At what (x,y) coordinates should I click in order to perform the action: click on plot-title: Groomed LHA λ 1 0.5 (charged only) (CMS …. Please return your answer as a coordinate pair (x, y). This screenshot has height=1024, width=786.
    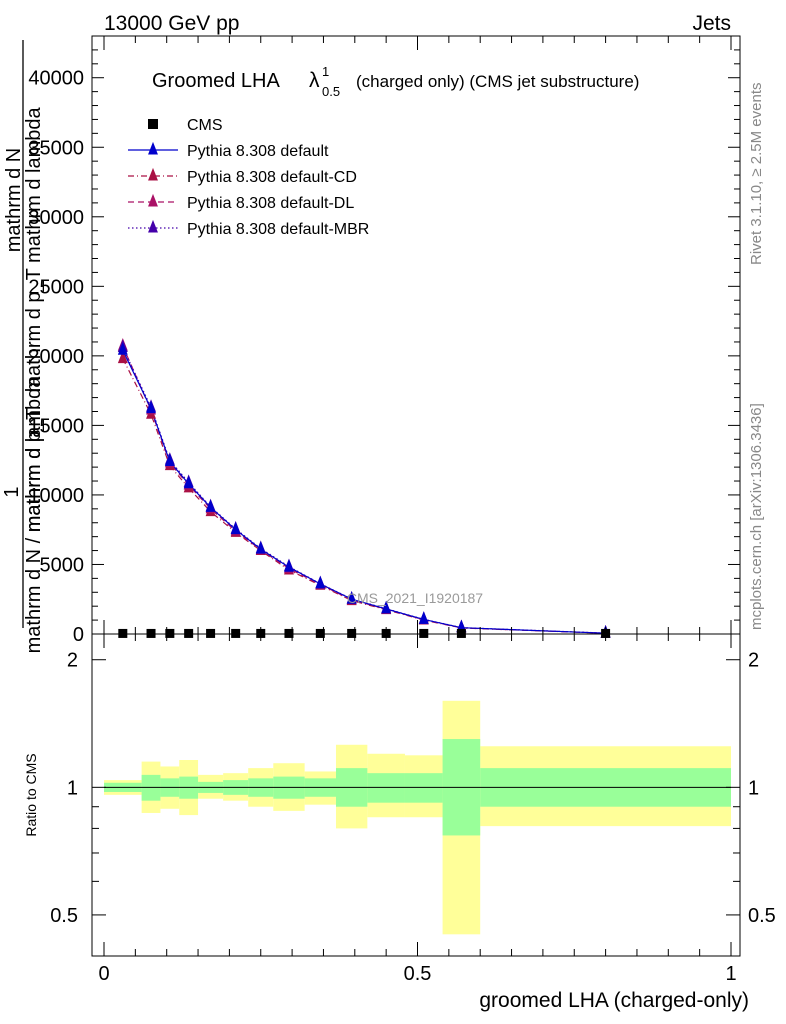
    Looking at the image, I should click on (395, 81).